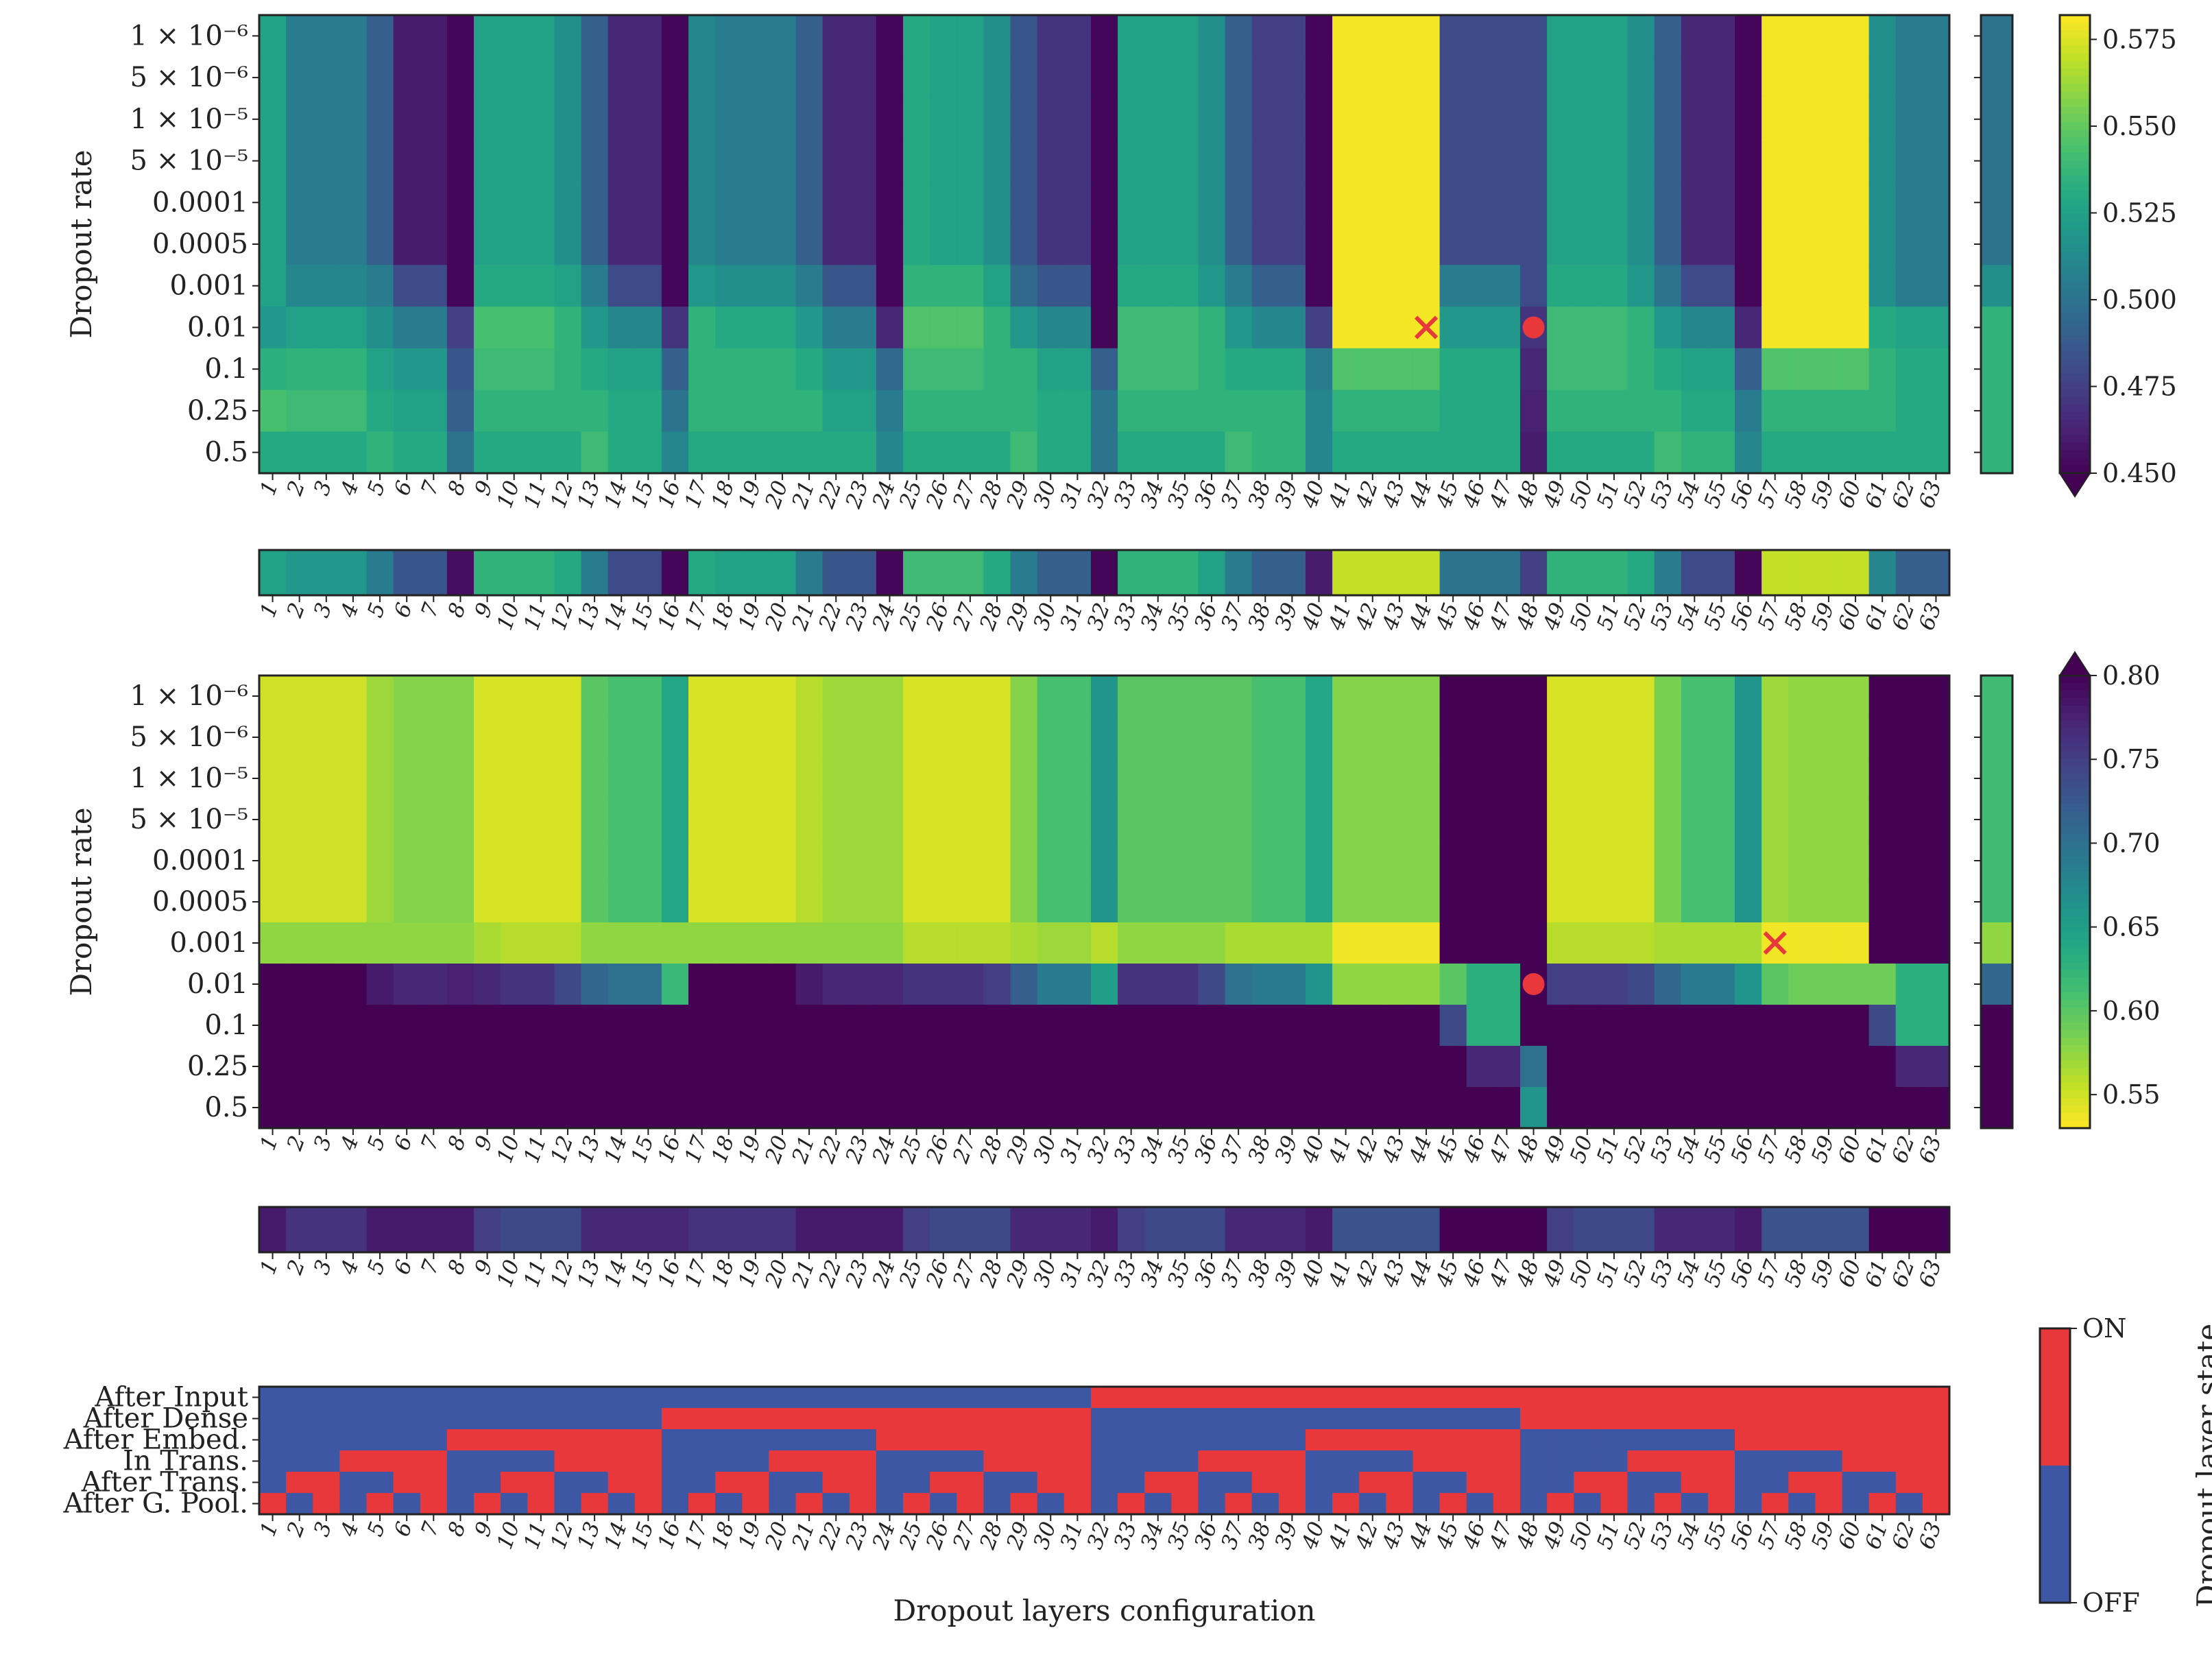 The width and height of the screenshot is (2212, 1661). Describe the element at coordinates (2131, 676) in the screenshot. I see `rmse-colorbar-tick-label: 0.80` at that location.